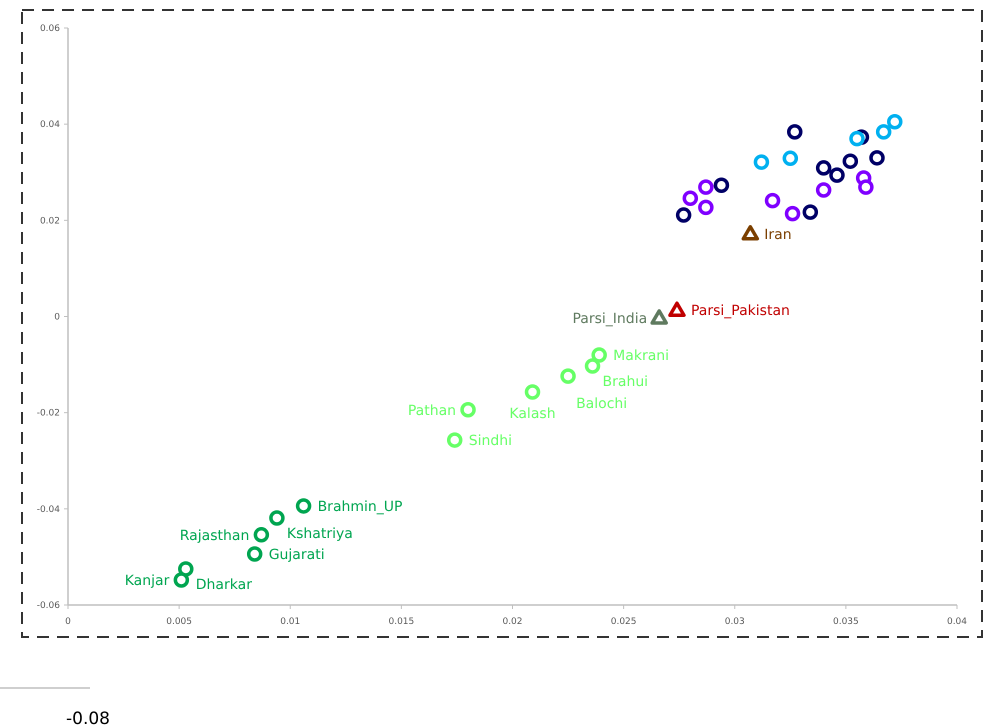  I want to click on series-label: Kalash, so click(532, 414).